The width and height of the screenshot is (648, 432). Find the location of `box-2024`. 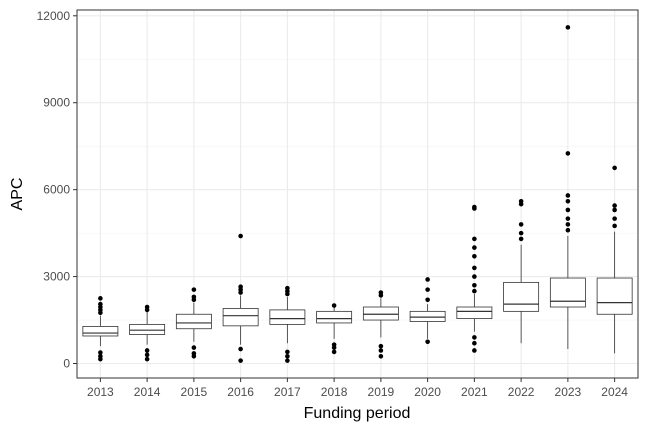

box-2024 is located at coordinates (614, 259).